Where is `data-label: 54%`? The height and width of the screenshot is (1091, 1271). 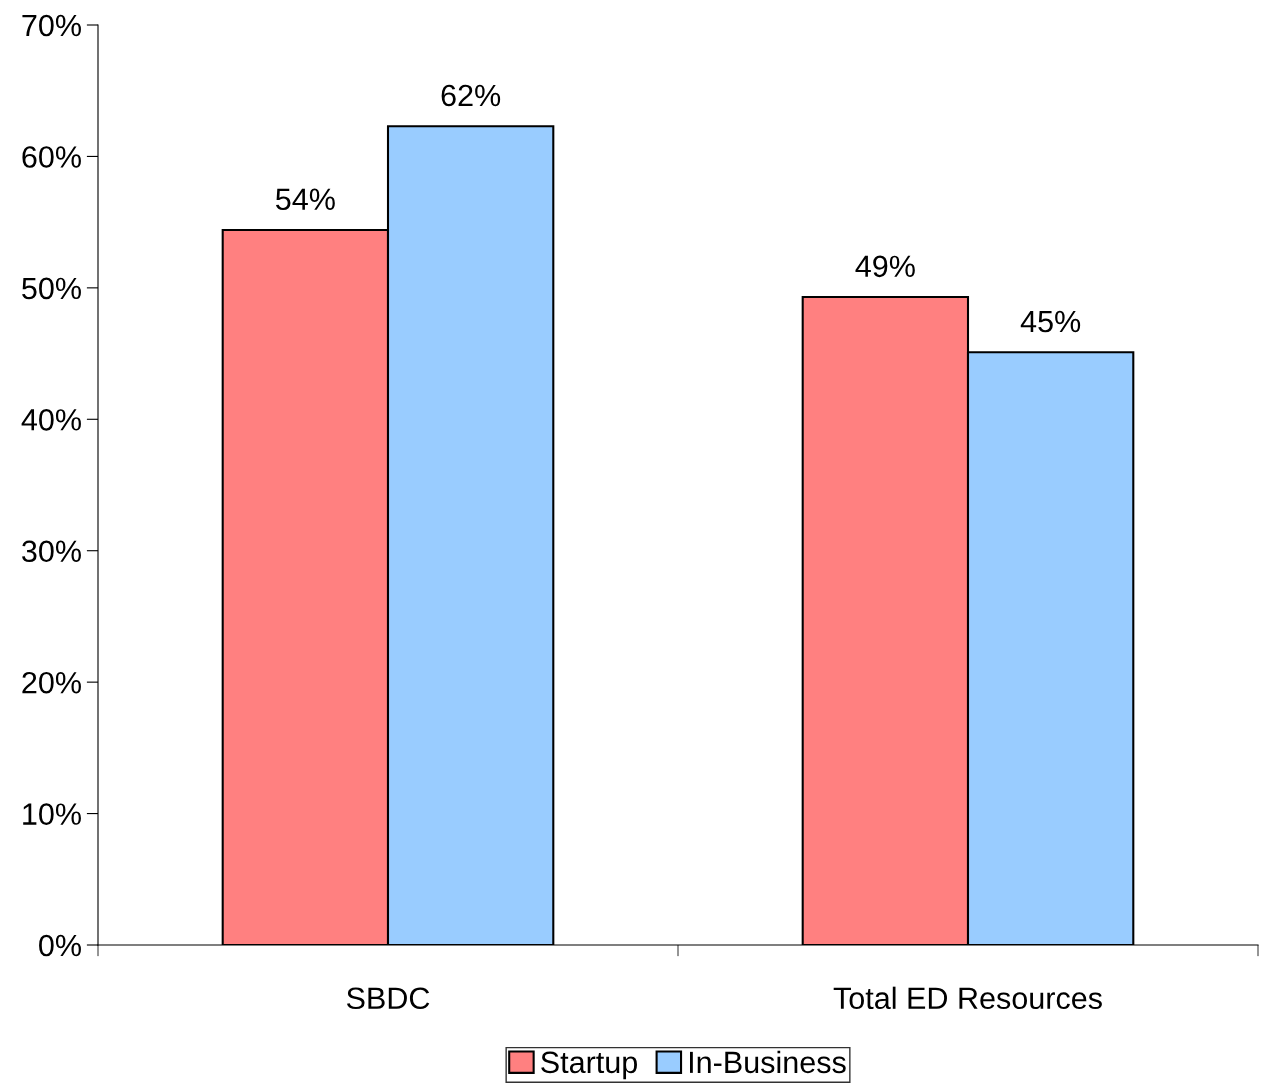
data-label: 54% is located at coordinates (305, 199).